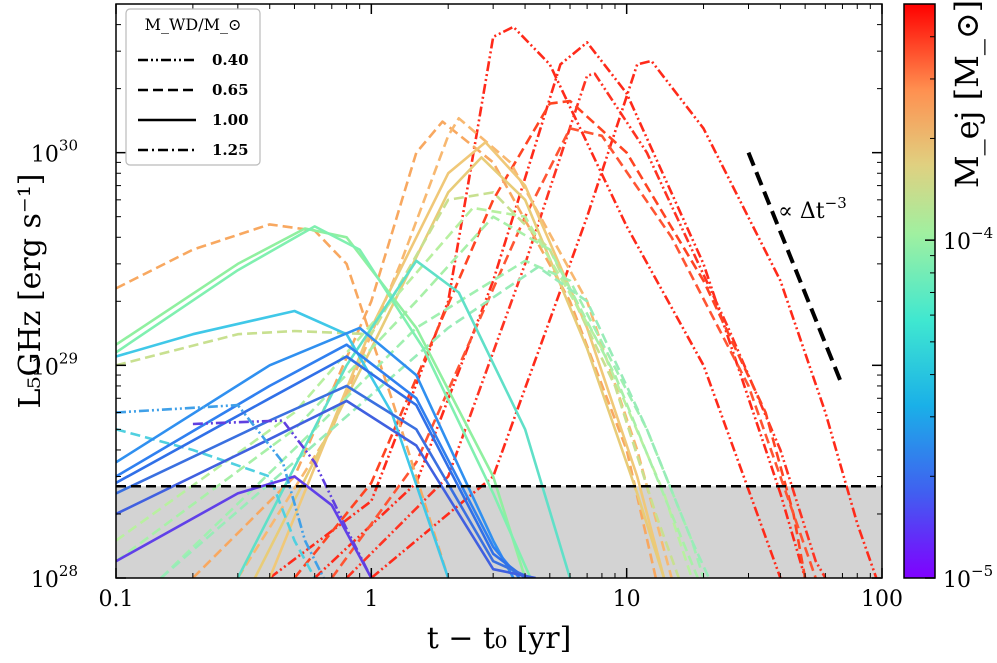 The image size is (997, 663). I want to click on legend-label-3: 1.25, so click(230, 150).